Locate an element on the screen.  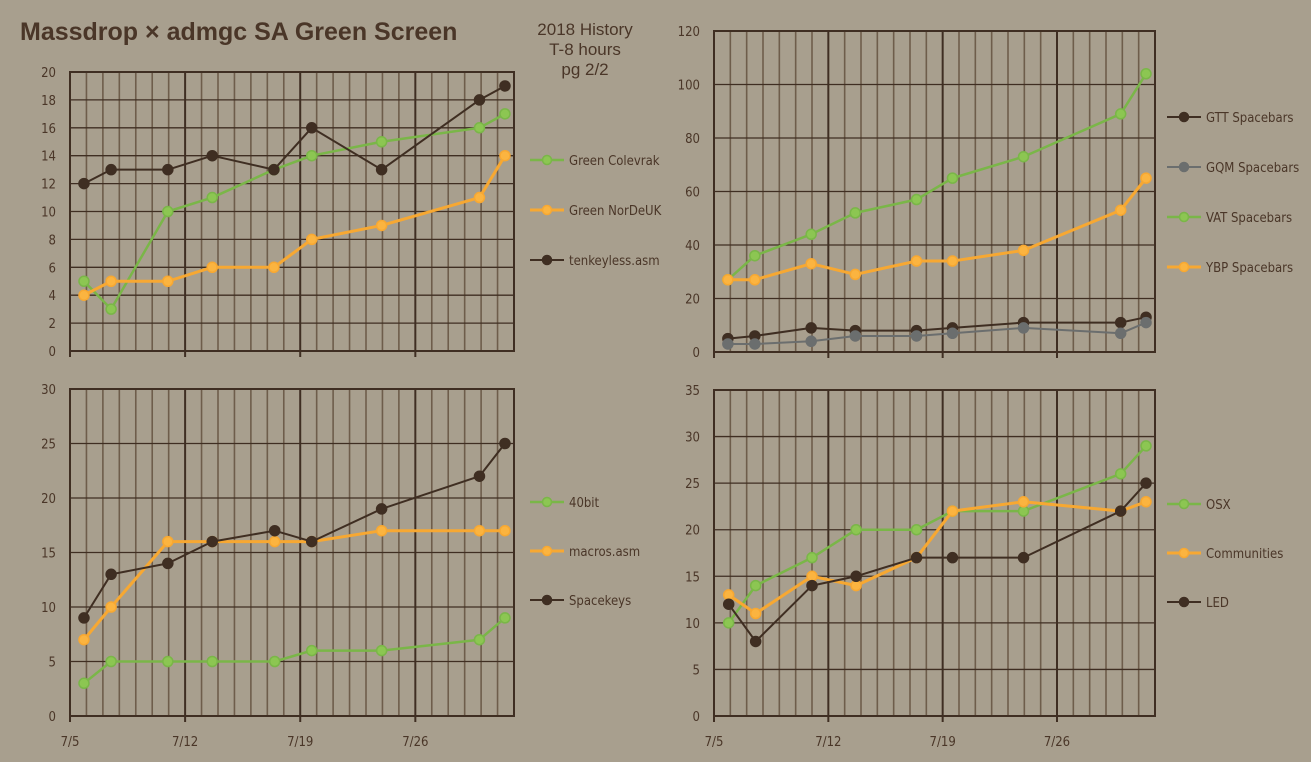
y-tick-label: 30 is located at coordinates (48, 390).